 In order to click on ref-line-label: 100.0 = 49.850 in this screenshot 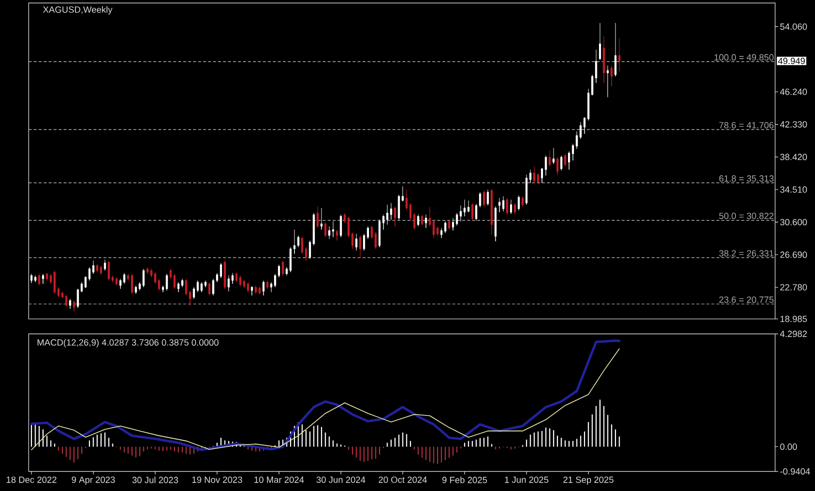, I will do `click(744, 57)`.